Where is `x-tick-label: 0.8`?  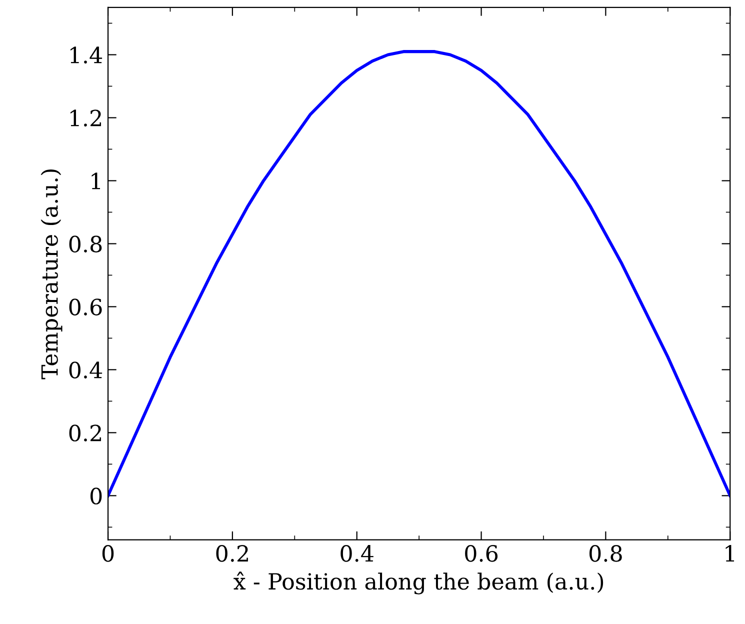 x-tick-label: 0.8 is located at coordinates (605, 553).